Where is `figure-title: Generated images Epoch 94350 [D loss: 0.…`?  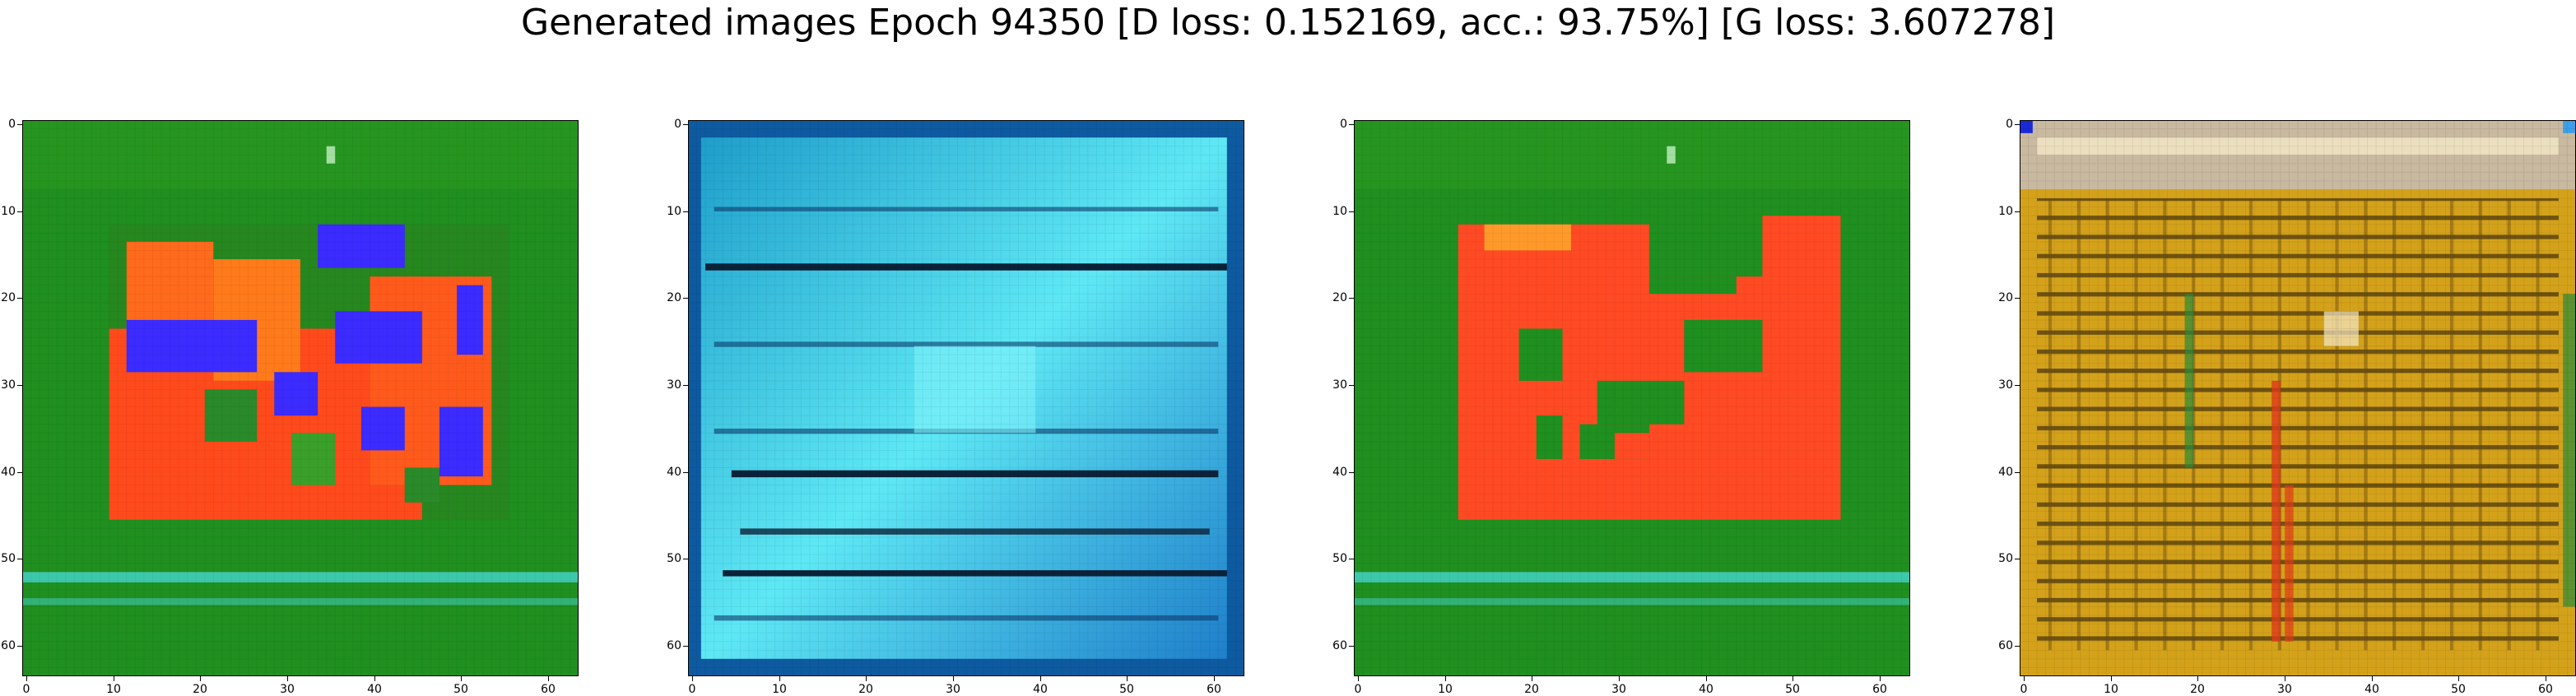
figure-title: Generated images Epoch 94350 [D loss: 0.… is located at coordinates (1288, 23).